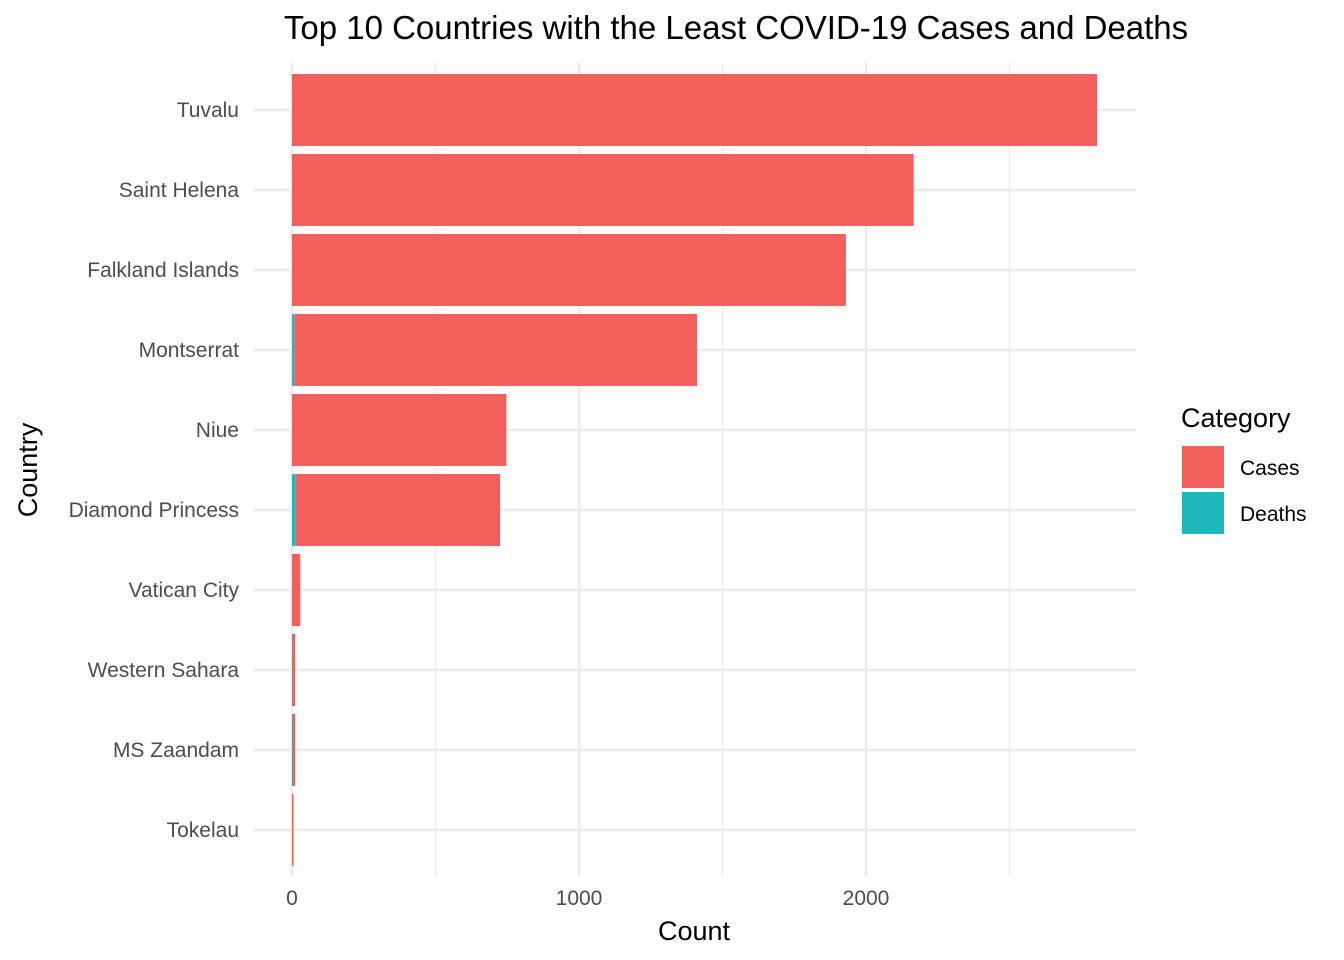  What do you see at coordinates (28, 469) in the screenshot?
I see `y-axis-title: Country` at bounding box center [28, 469].